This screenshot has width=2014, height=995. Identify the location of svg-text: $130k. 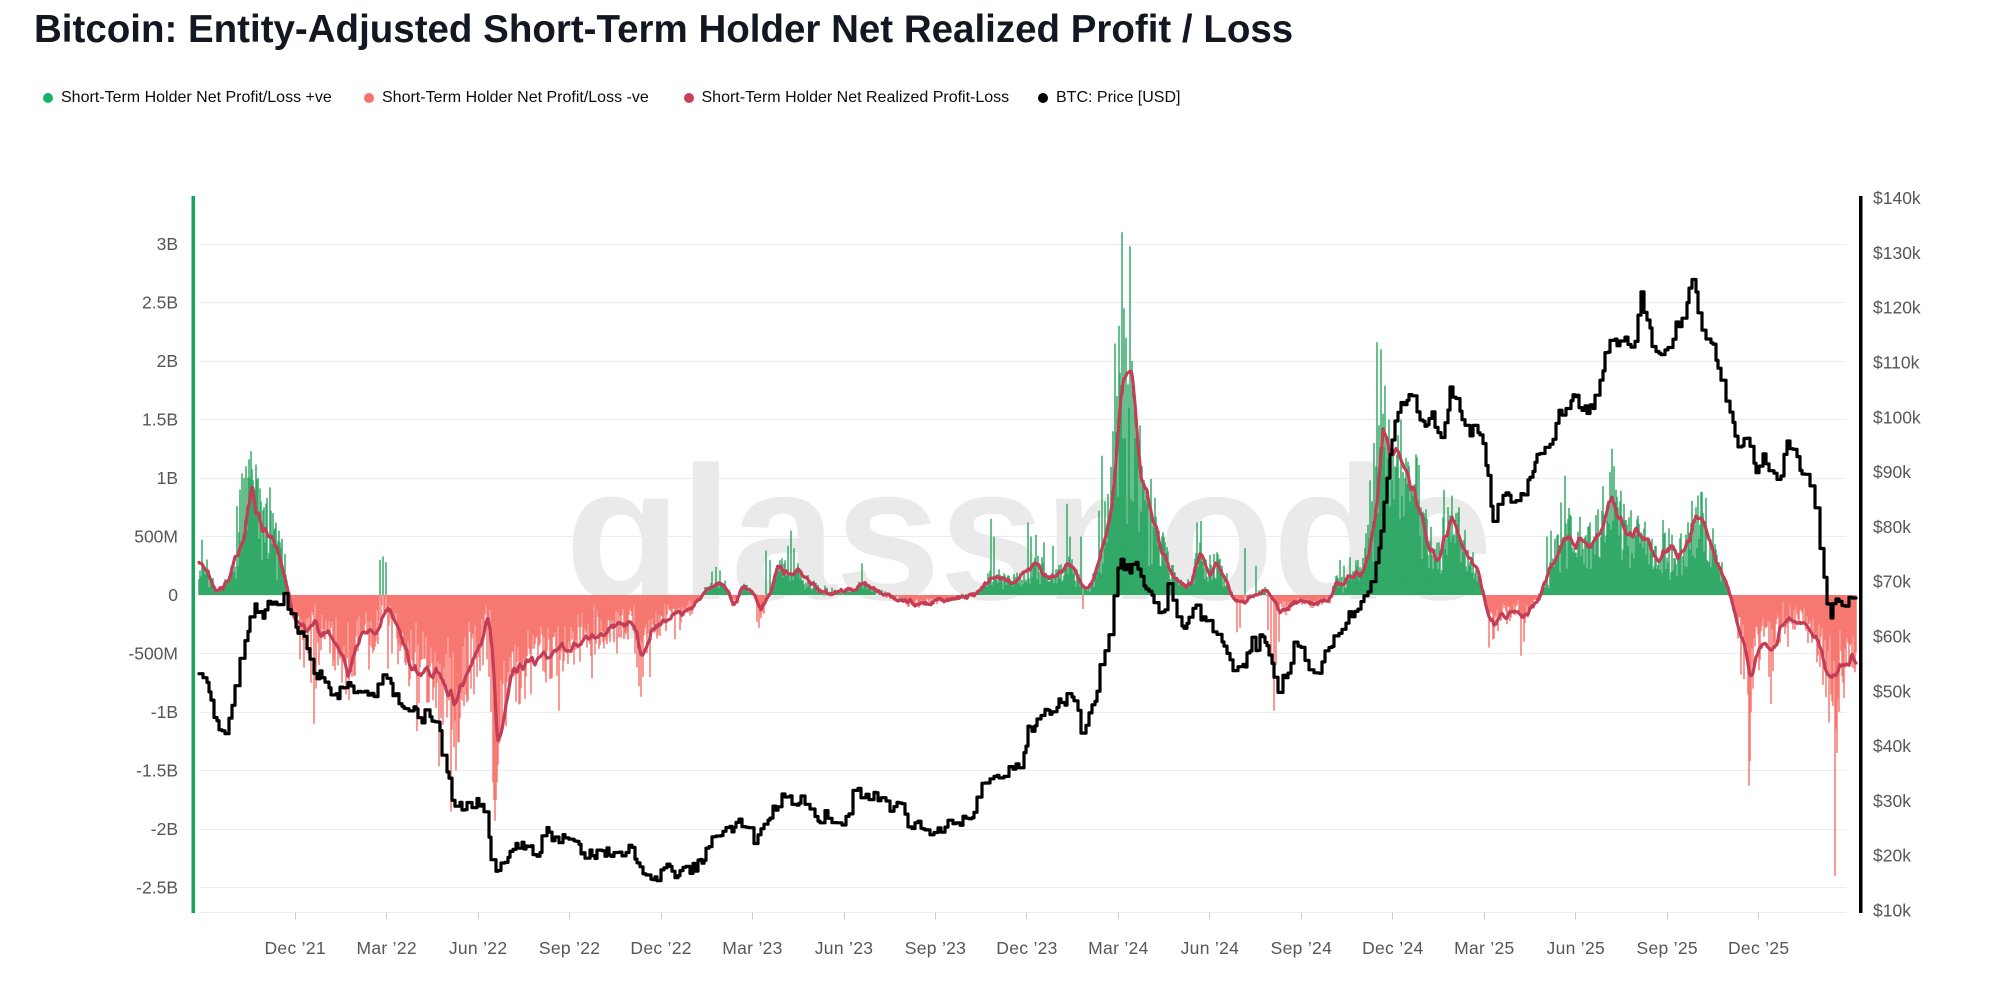
(1897, 253).